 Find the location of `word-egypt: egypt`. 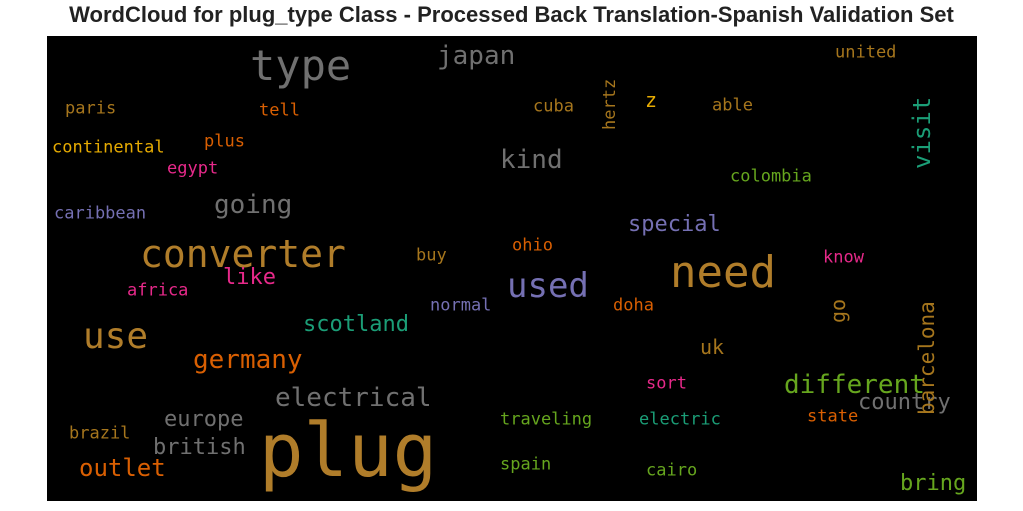

word-egypt: egypt is located at coordinates (193, 168).